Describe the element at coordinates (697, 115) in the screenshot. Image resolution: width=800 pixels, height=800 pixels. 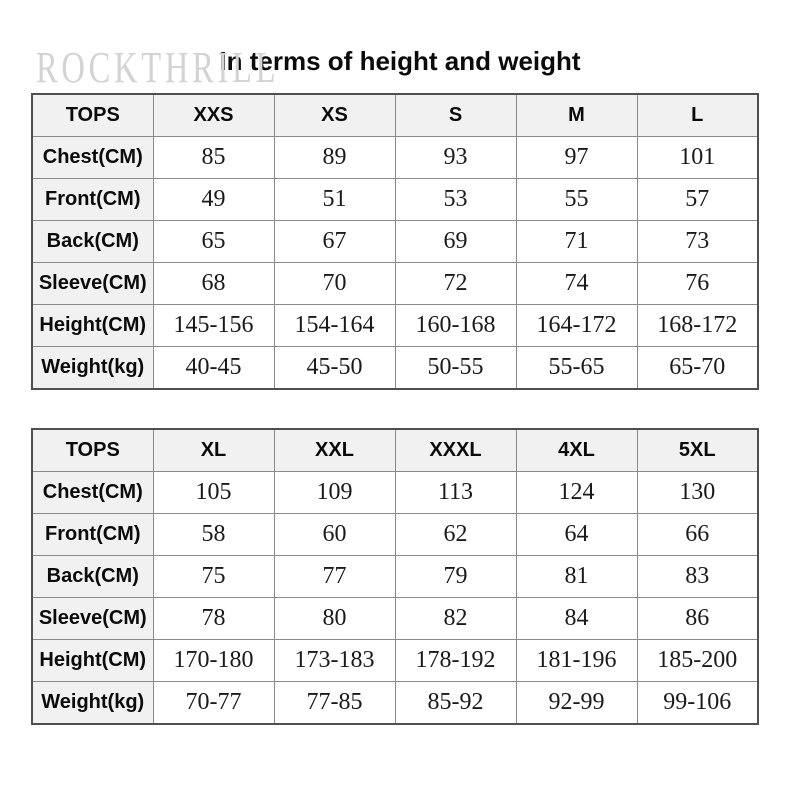
I see `size-column-header: L` at that location.